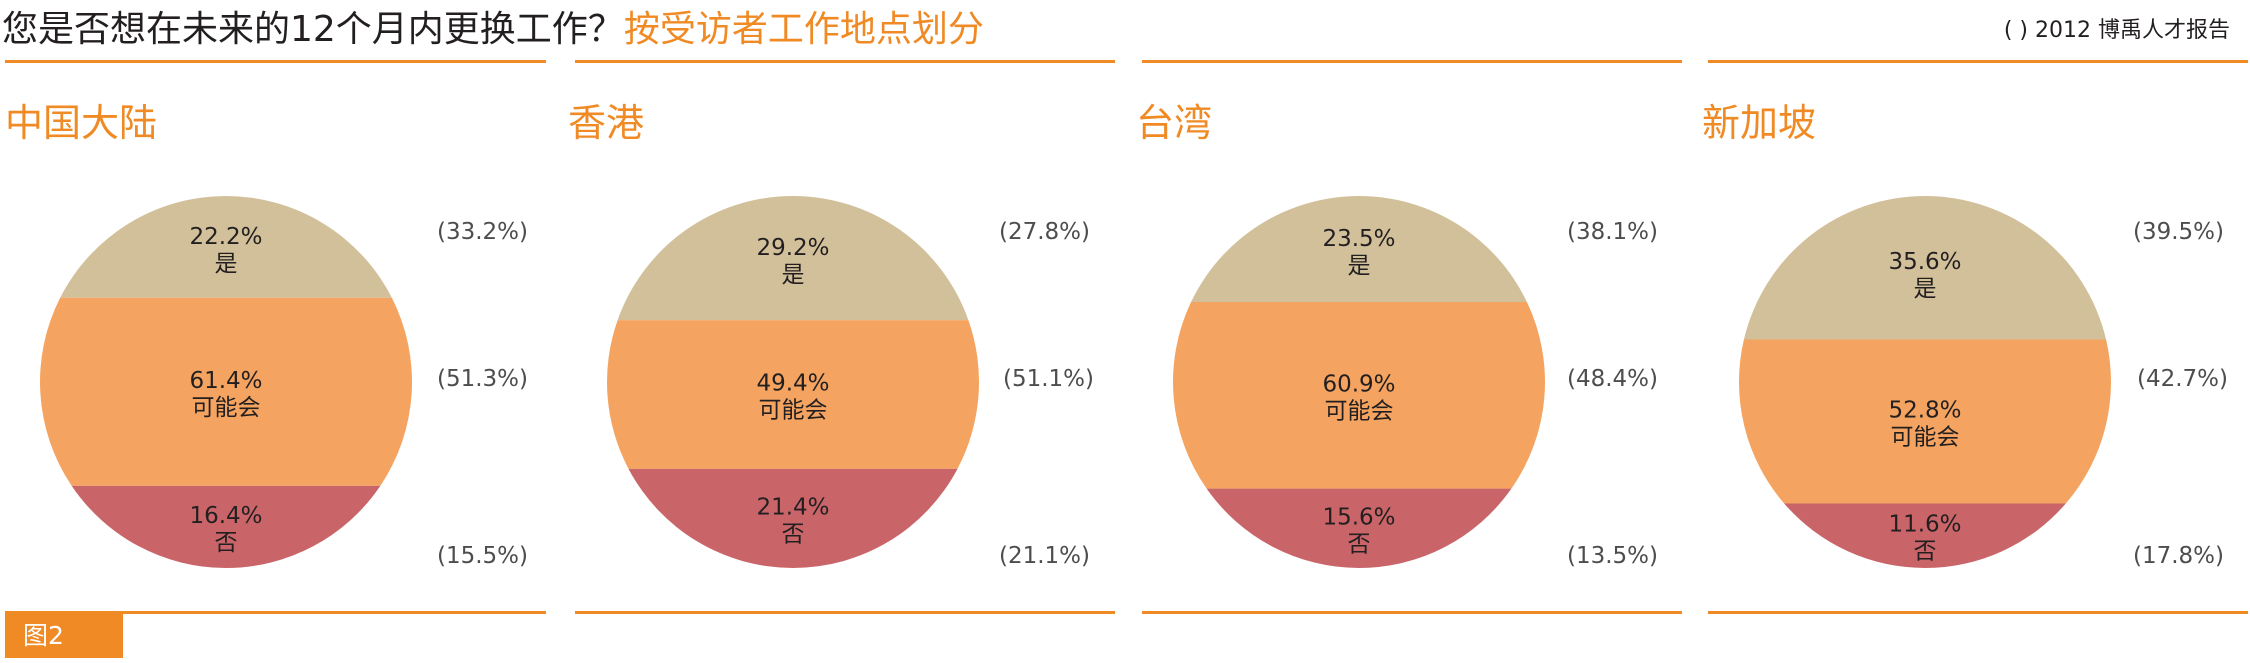  I want to click on pie-slice-mainland-yes, so click(226, 247).